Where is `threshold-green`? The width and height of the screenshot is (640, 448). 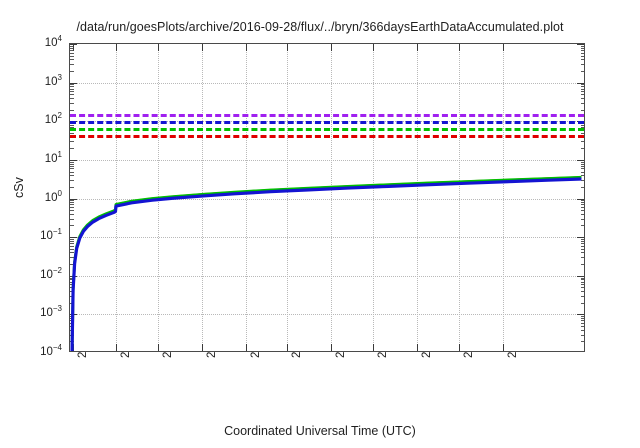
threshold-green is located at coordinates (327, 129).